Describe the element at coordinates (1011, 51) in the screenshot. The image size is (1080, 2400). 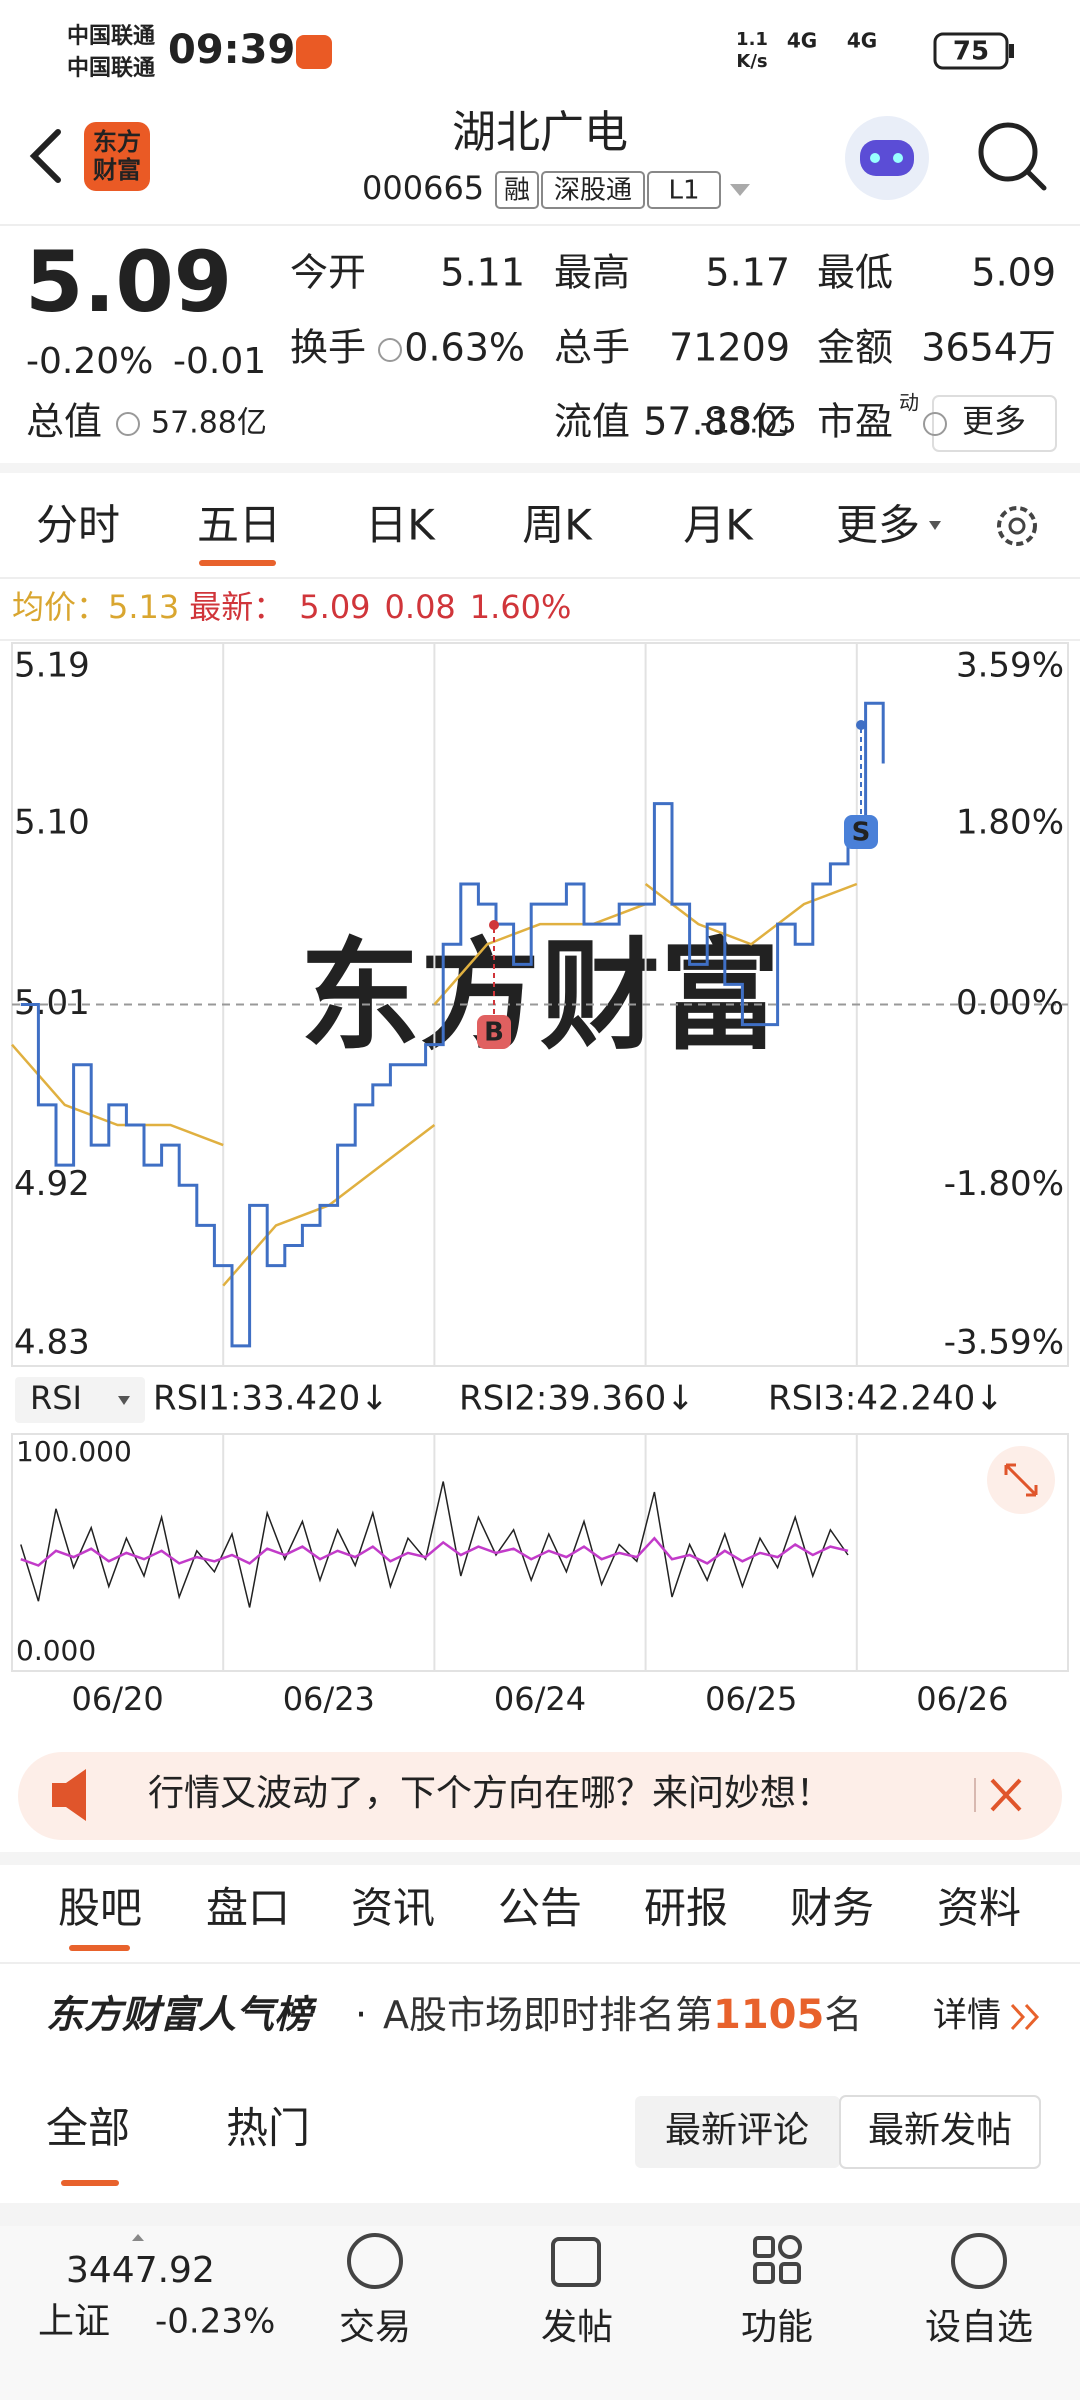
I see `battery-tip` at that location.